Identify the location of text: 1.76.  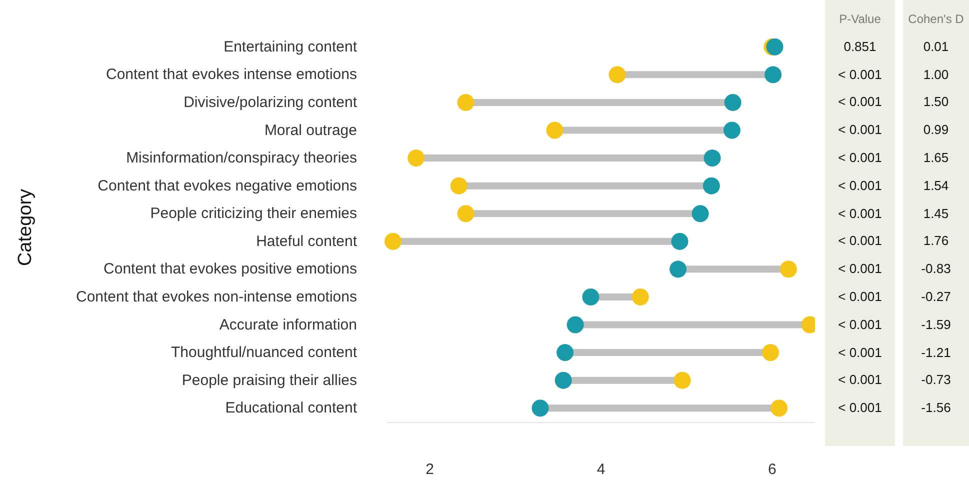
(936, 241).